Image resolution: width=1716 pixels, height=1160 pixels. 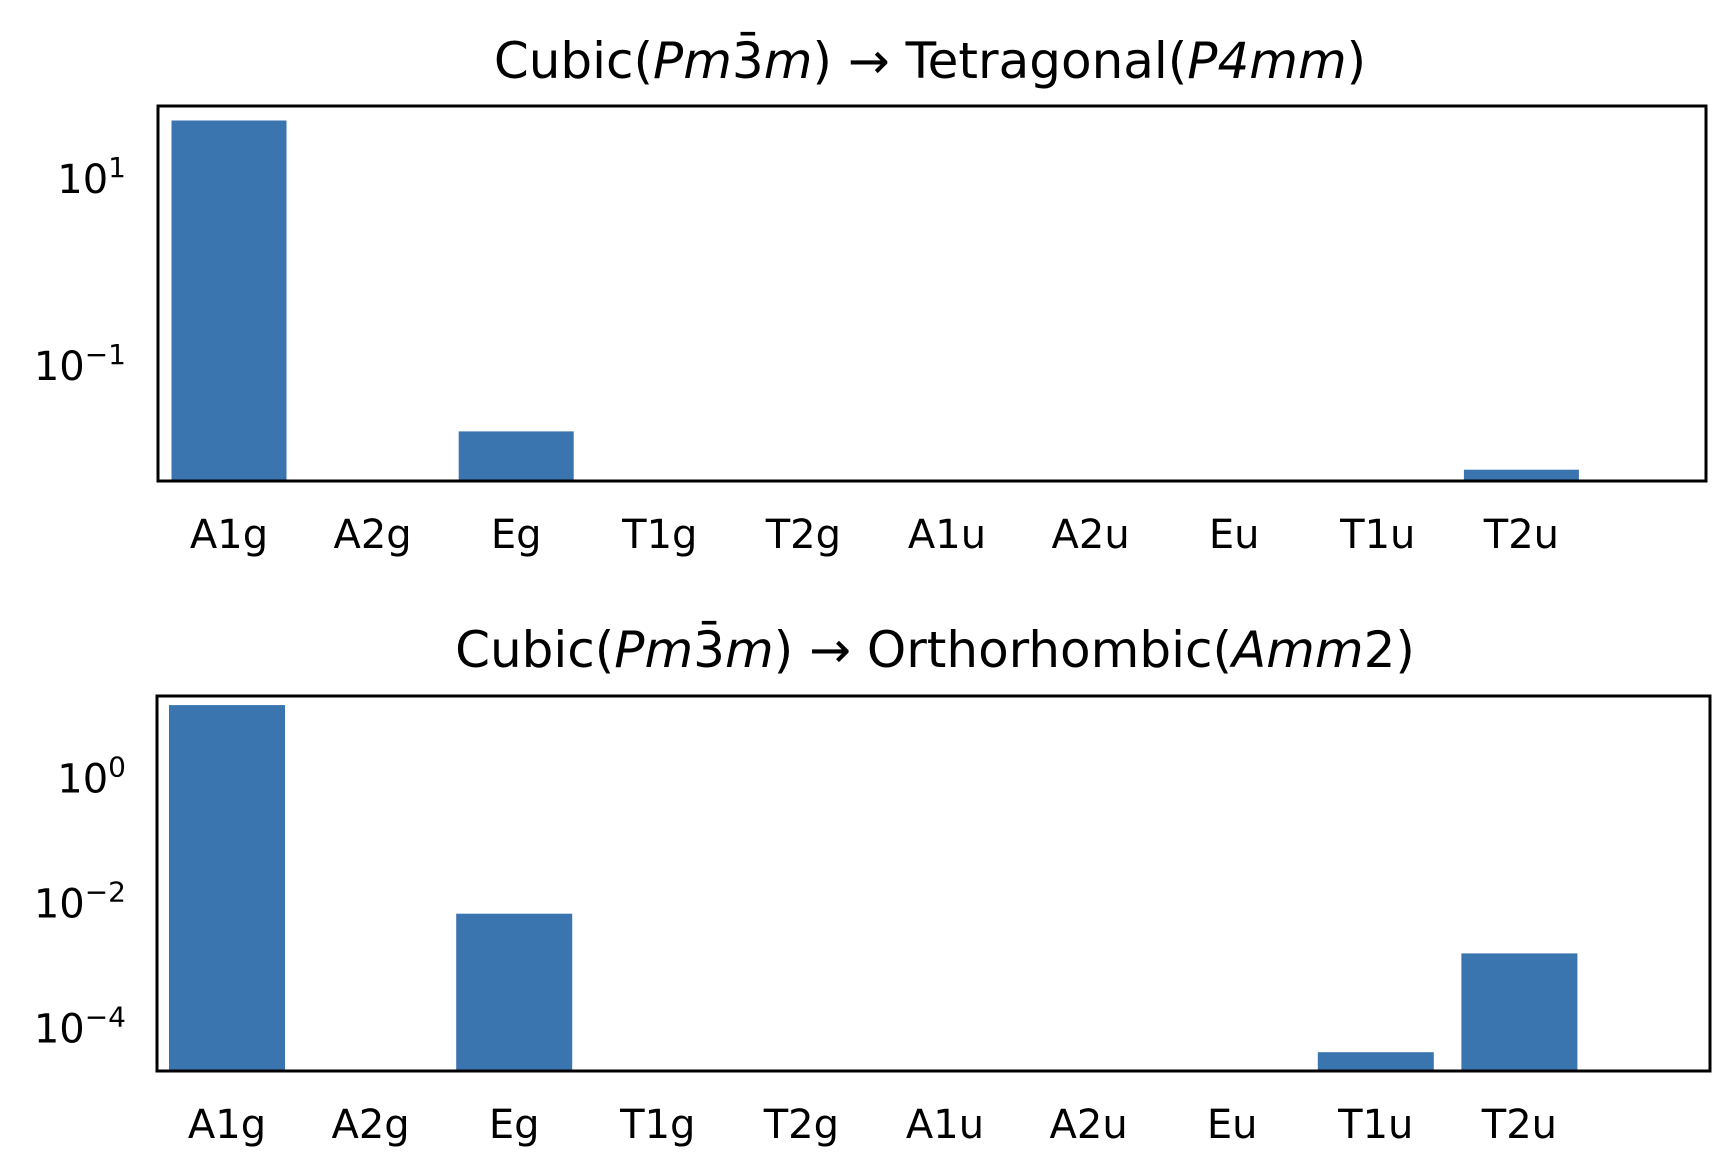 I want to click on title-segment: Amm, so click(x=1296, y=650).